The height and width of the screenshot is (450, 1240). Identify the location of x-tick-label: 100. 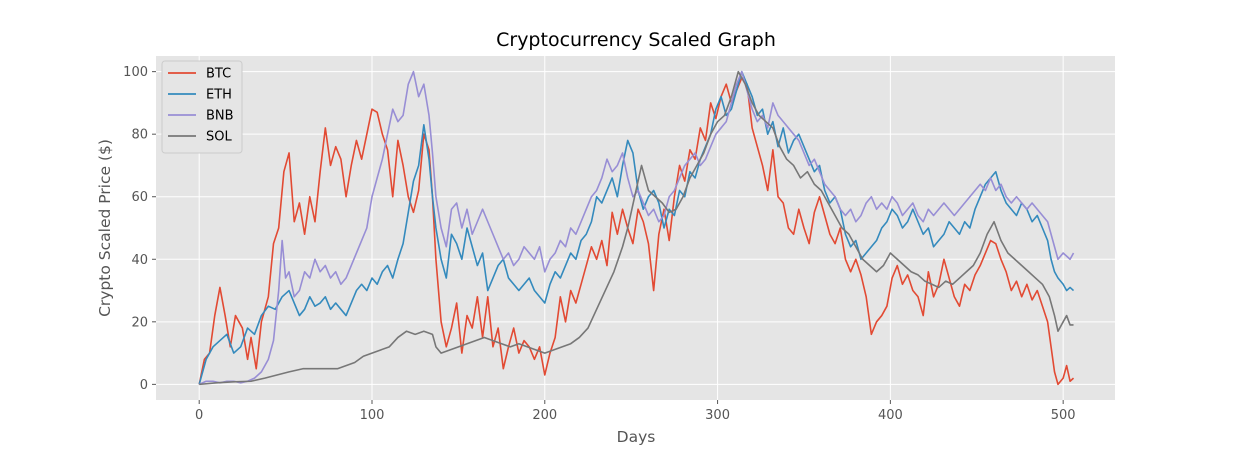
(372, 415).